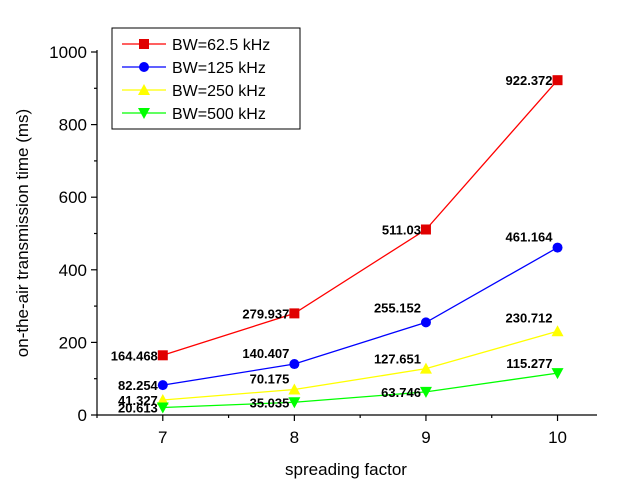  What do you see at coordinates (557, 437) in the screenshot?
I see `x-tick-label: 10` at bounding box center [557, 437].